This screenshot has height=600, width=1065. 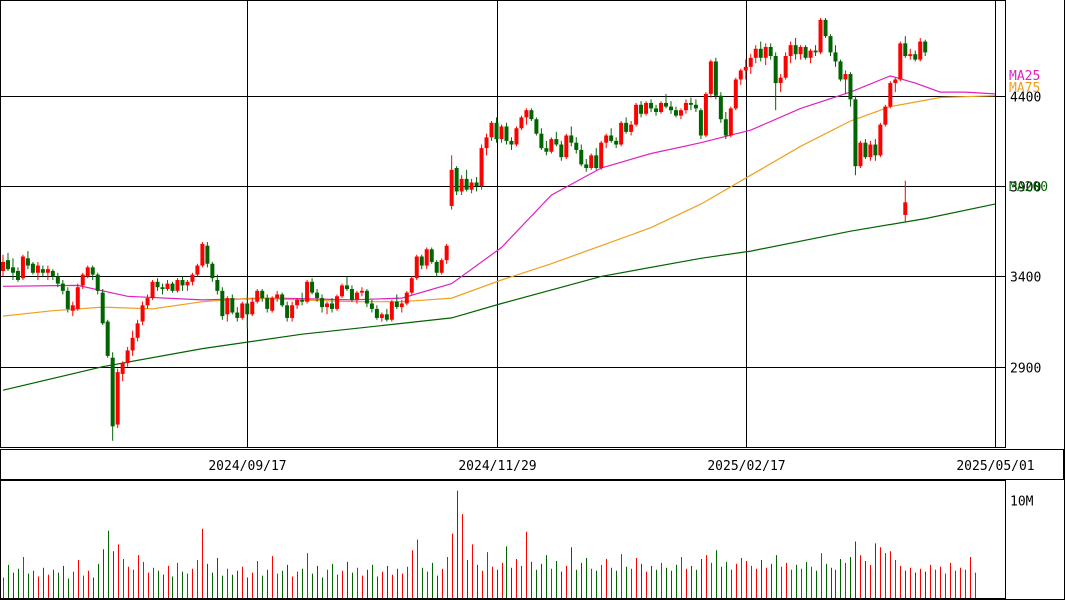 I want to click on price-tick-label: 2900, so click(x=1025, y=369).